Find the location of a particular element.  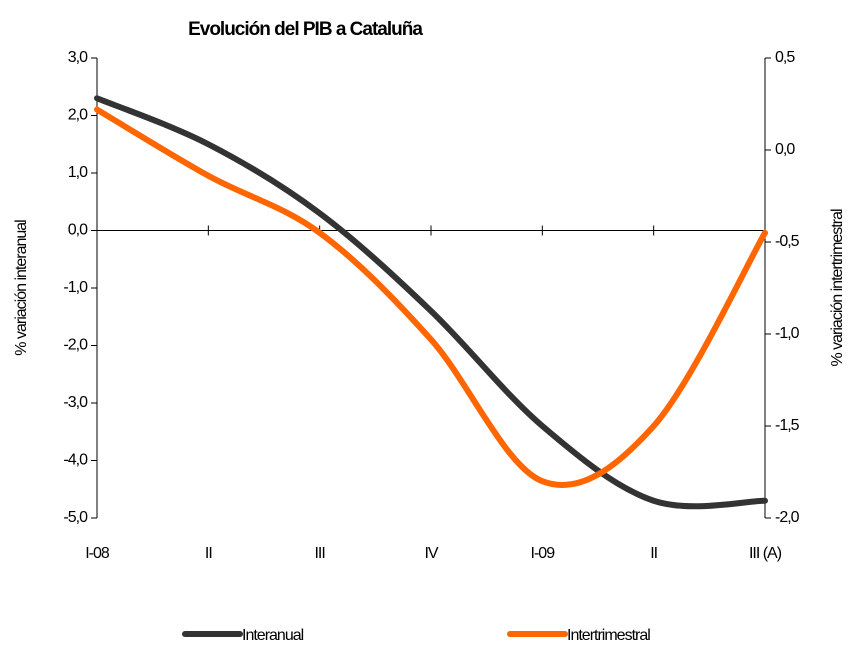

x-tick-label: I-09 is located at coordinates (543, 553).